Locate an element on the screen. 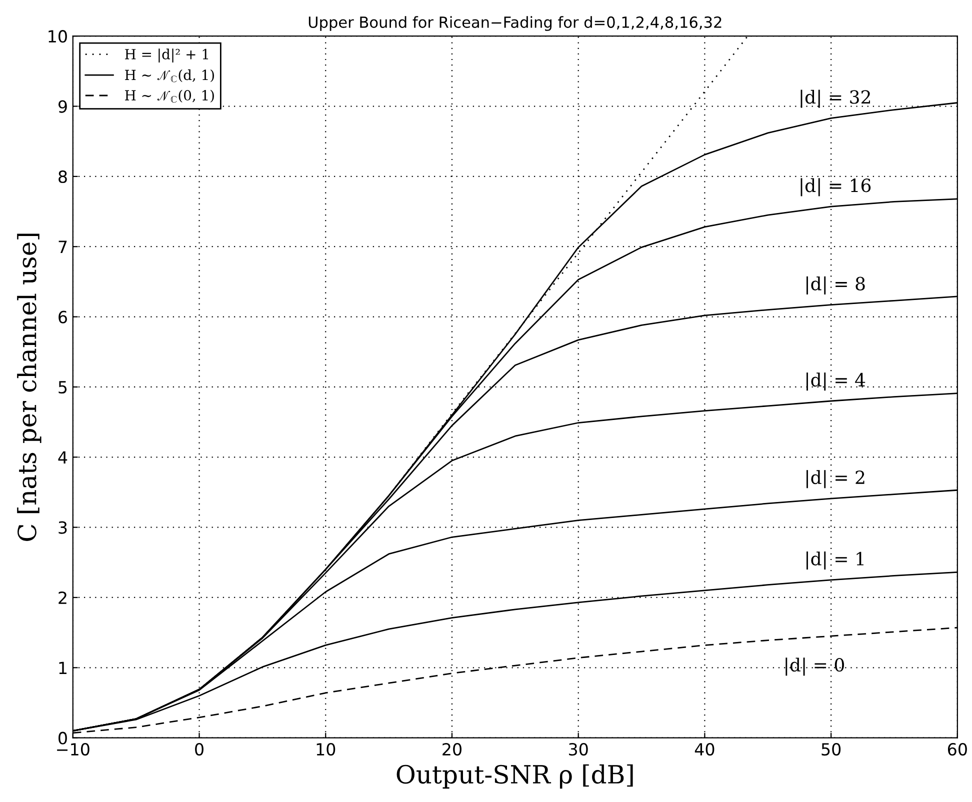 Image resolution: width=972 pixels, height=802 pixels. annotation: |d| = 8 is located at coordinates (835, 285).